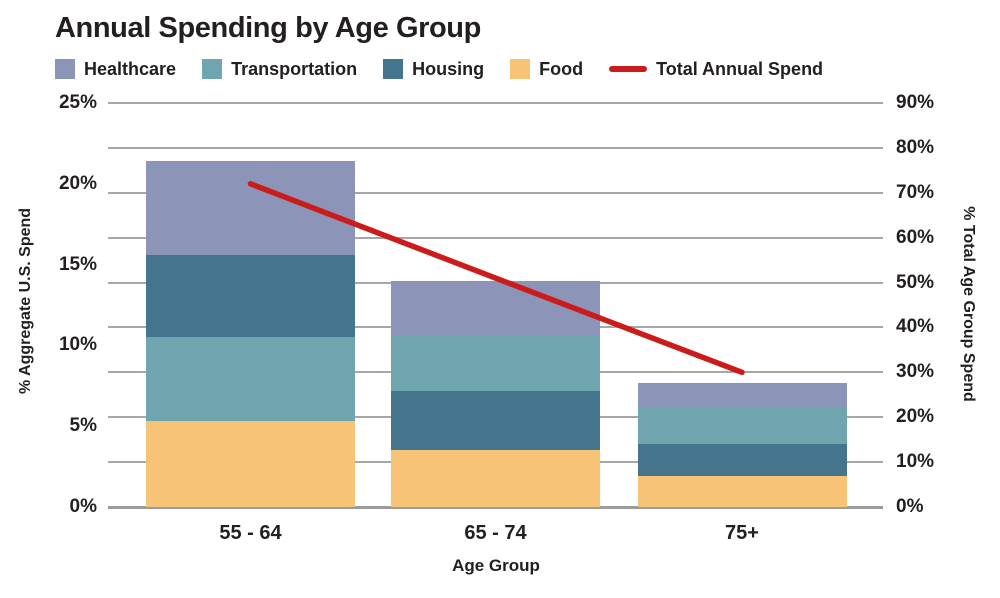 This screenshot has width=1000, height=598. I want to click on left-tick-10: 10%, so click(77, 345).